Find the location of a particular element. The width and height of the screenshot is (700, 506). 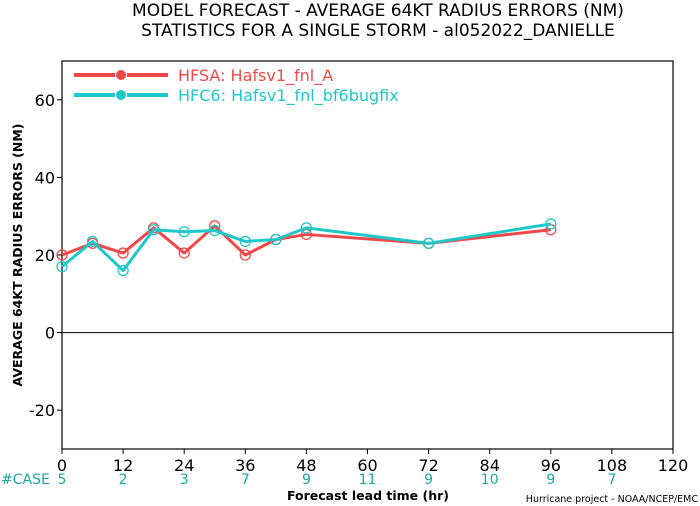

case-count-label: #CASE is located at coordinates (25, 480).